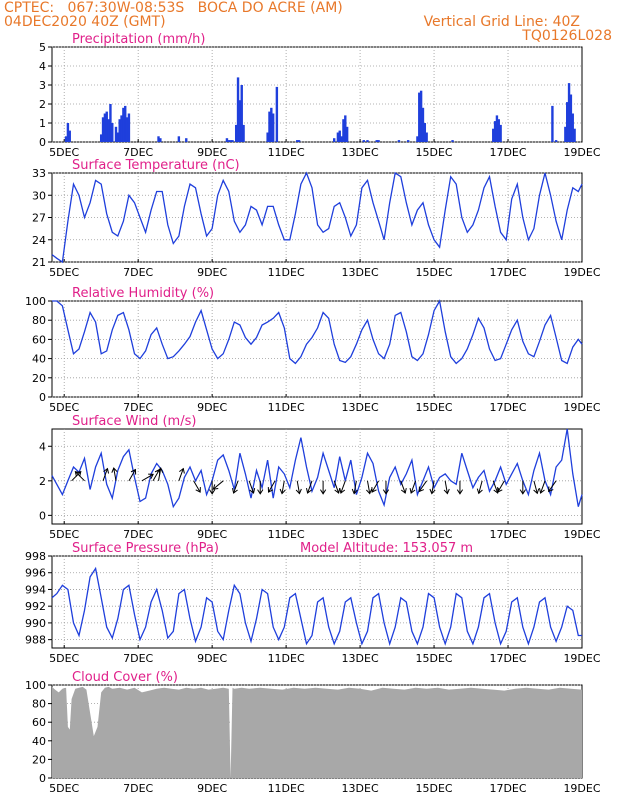  What do you see at coordinates (35, 685) in the screenshot?
I see `y-tick-label: 100` at bounding box center [35, 685].